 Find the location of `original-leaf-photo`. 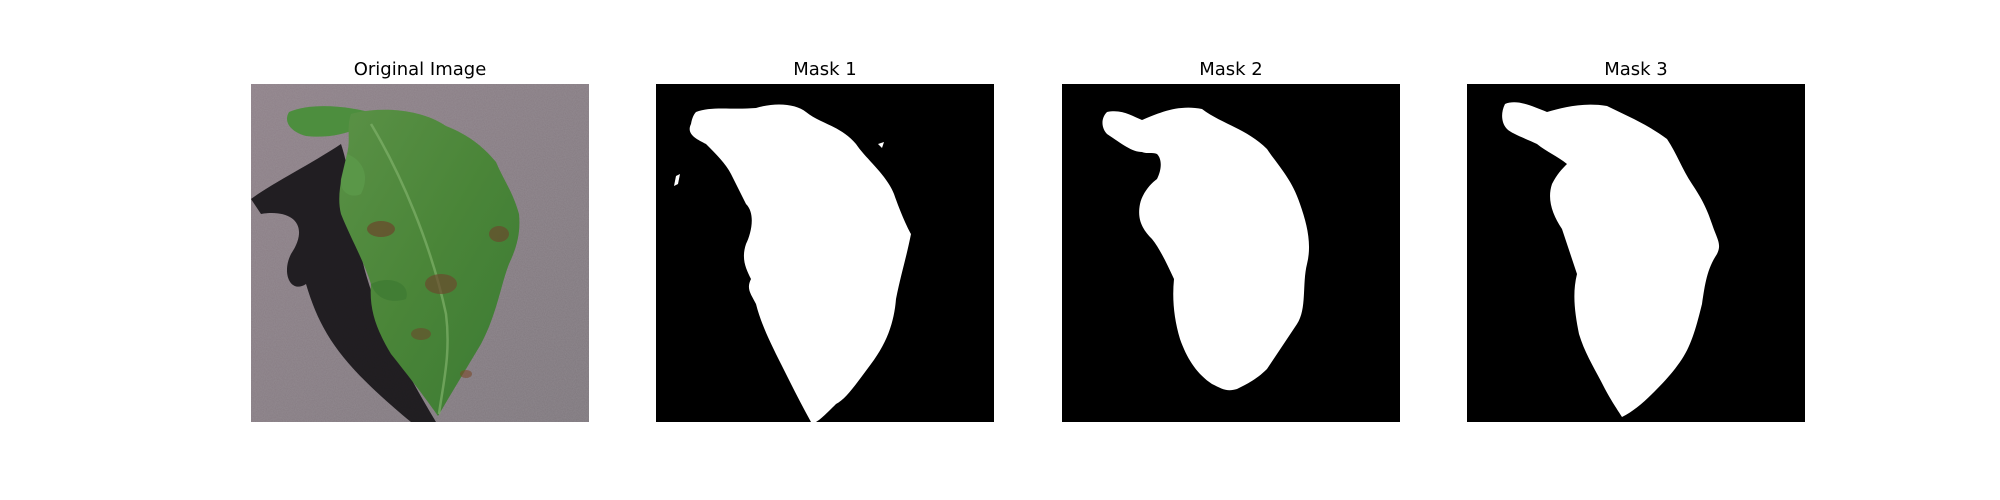

original-leaf-photo is located at coordinates (420, 253).